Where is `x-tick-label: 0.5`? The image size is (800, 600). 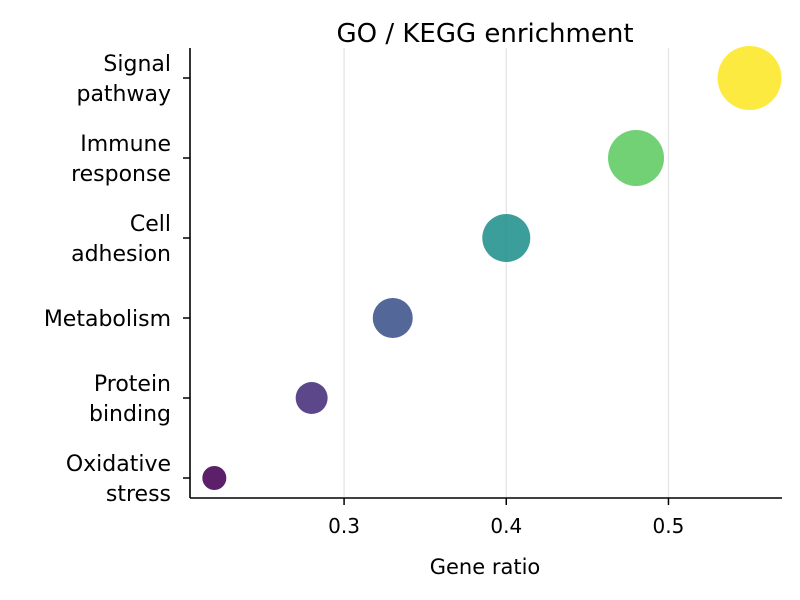 x-tick-label: 0.5 is located at coordinates (669, 526).